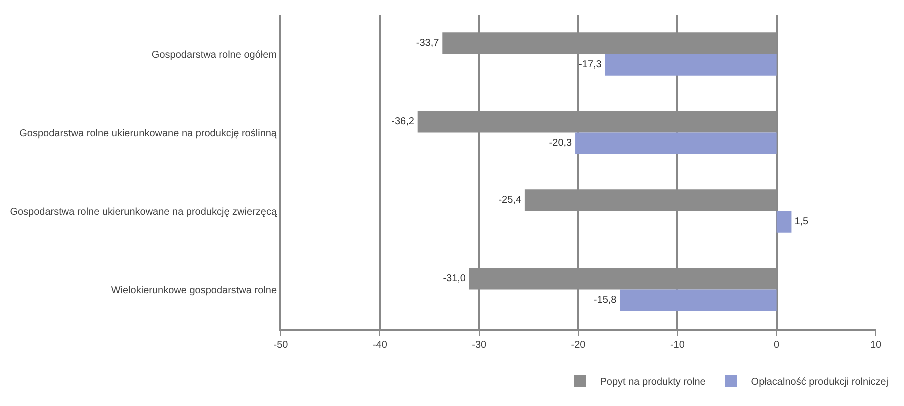 The width and height of the screenshot is (904, 406). I want to click on x-tick-label: 0, so click(777, 345).